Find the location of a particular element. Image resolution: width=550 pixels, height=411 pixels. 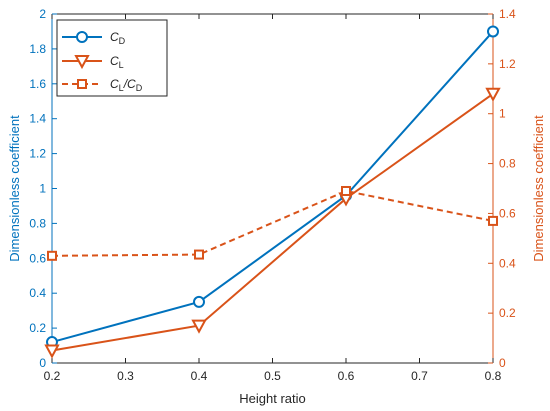

y-left-tick-label: 1.4 is located at coordinates (37, 119).